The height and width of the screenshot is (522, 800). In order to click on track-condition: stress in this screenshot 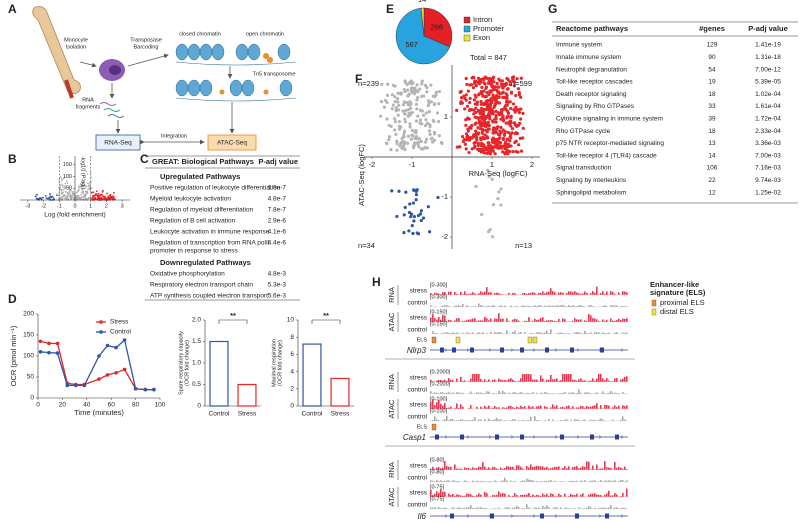, I will do `click(419, 378)`.